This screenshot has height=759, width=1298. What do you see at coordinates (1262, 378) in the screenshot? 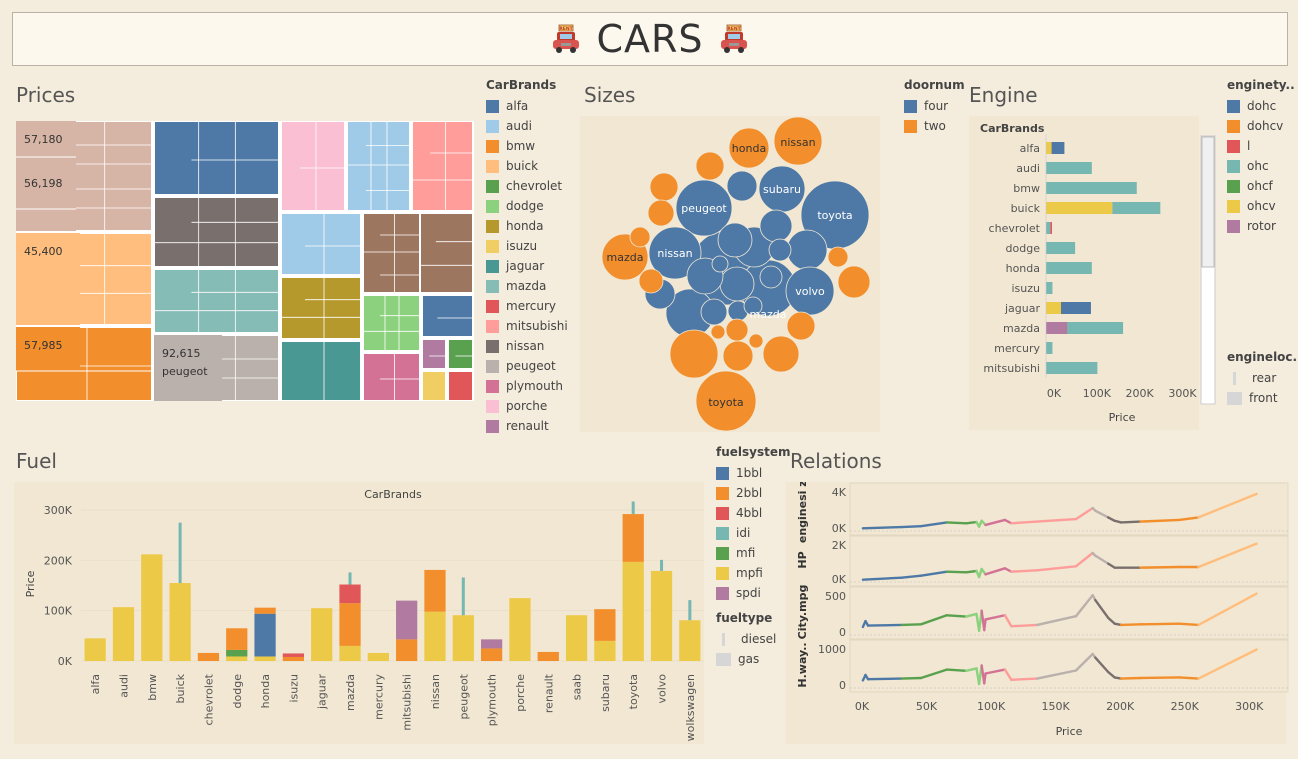
I see `legend-item: rear` at bounding box center [1262, 378].